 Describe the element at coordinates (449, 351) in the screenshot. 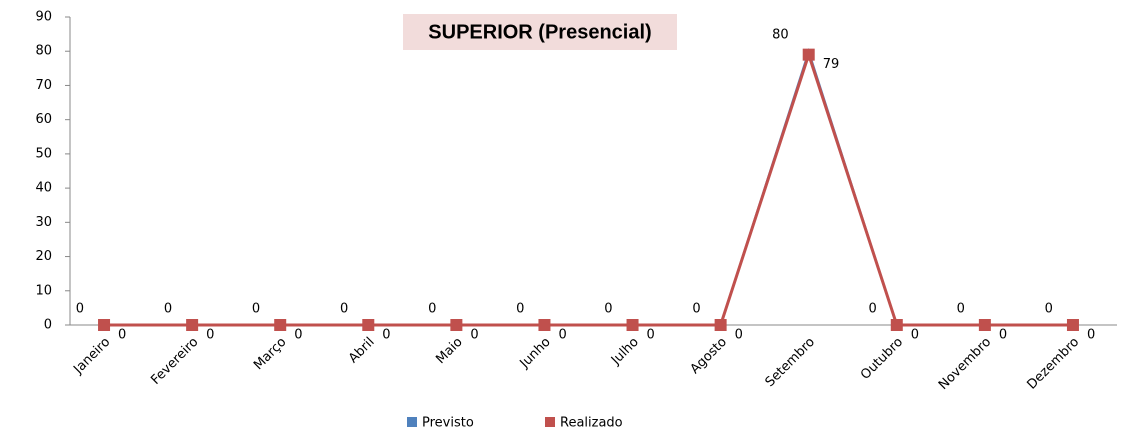

I see `x-tick-label: Maio` at that location.